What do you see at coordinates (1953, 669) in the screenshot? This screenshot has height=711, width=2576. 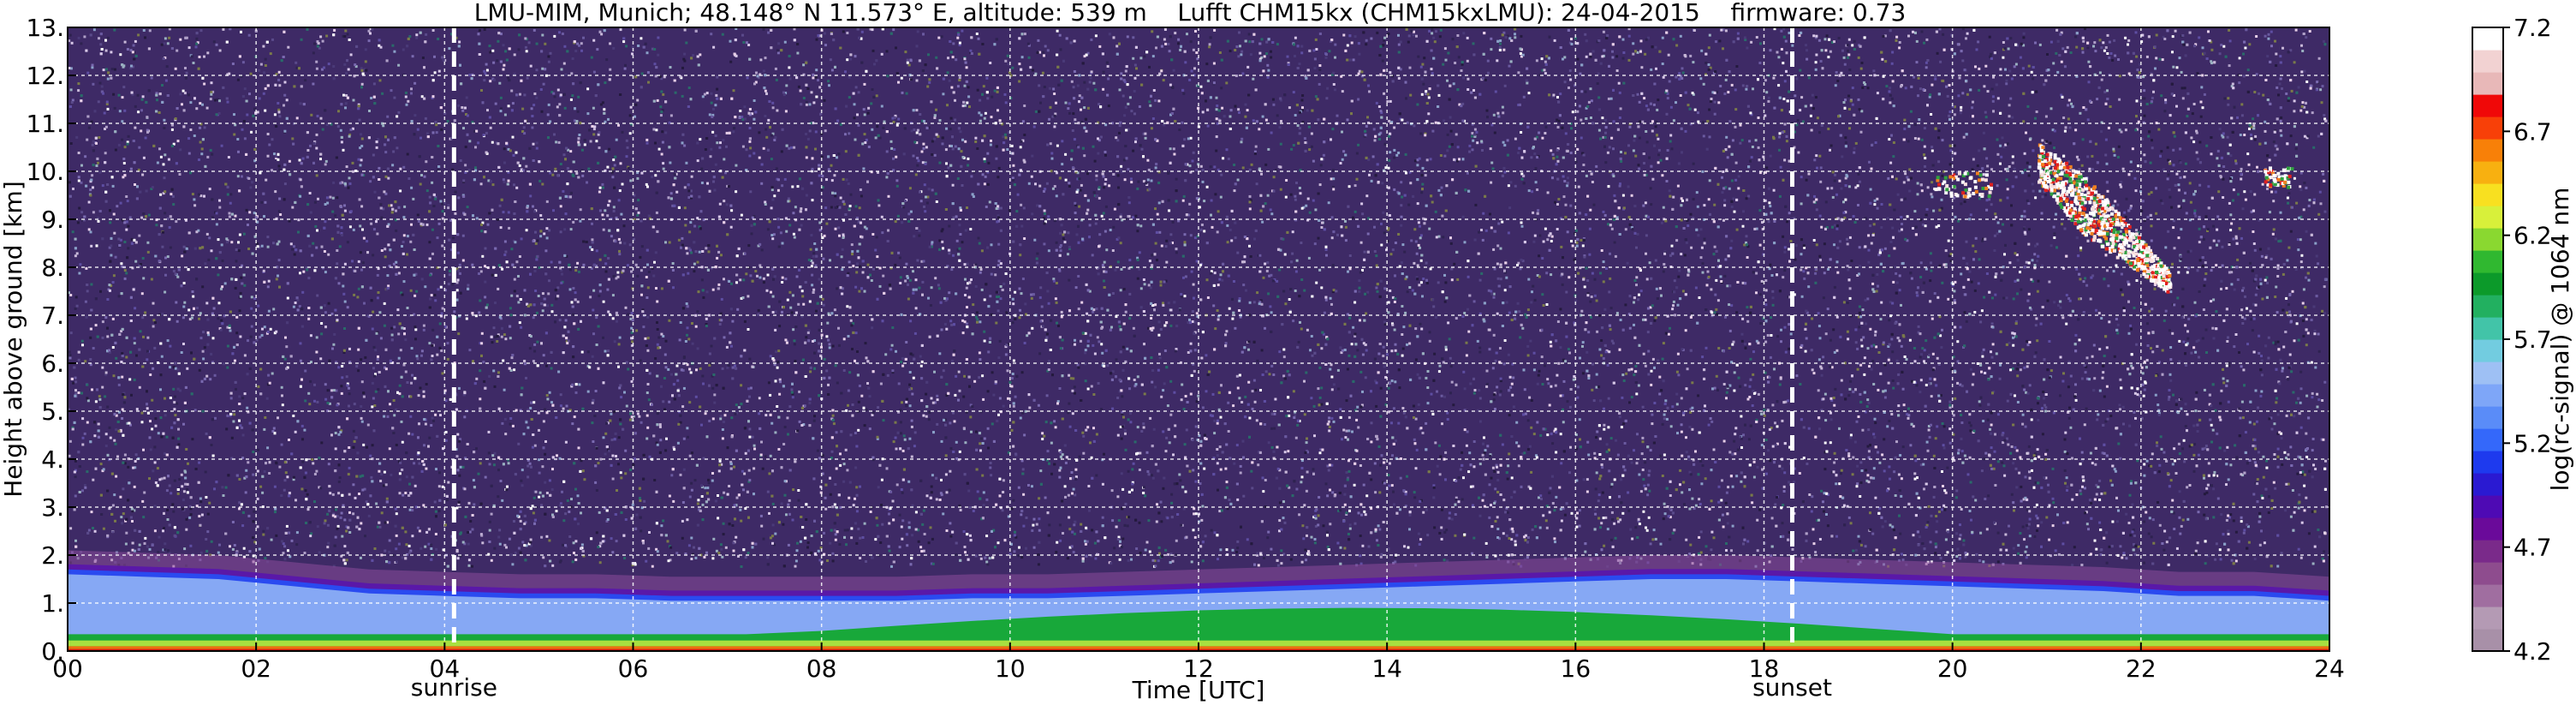 I see `x-tick-label: 20` at bounding box center [1953, 669].